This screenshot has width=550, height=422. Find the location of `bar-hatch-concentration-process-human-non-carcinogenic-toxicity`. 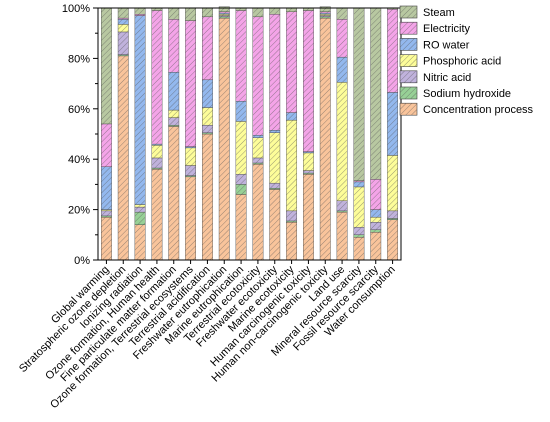

bar-hatch-concentration-process-human-non-carcinogenic-toxicity is located at coordinates (325, 139).